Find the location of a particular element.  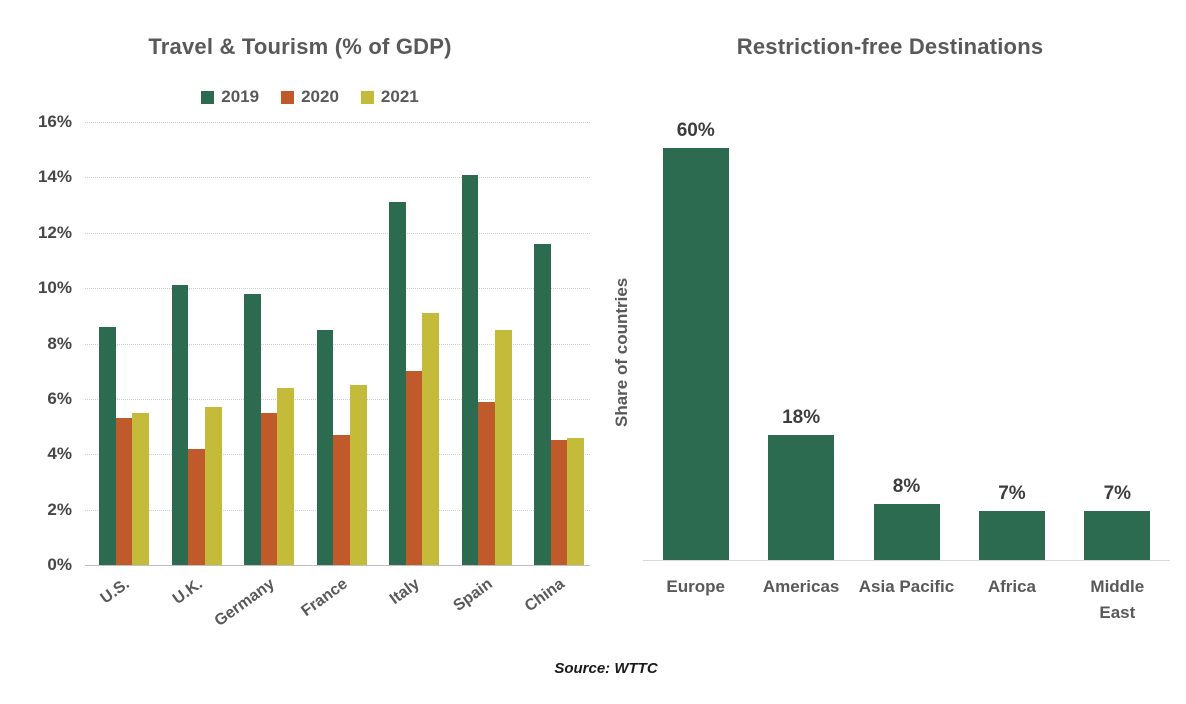

y-tick-12: 12% is located at coordinates (54, 232).